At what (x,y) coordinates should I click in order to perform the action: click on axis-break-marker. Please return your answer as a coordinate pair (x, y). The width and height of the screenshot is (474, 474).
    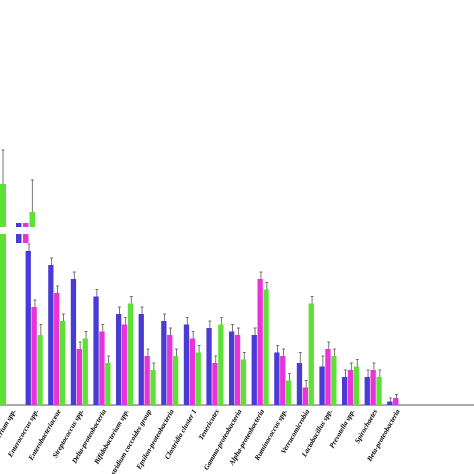
    Looking at the image, I should click on (20, 277).